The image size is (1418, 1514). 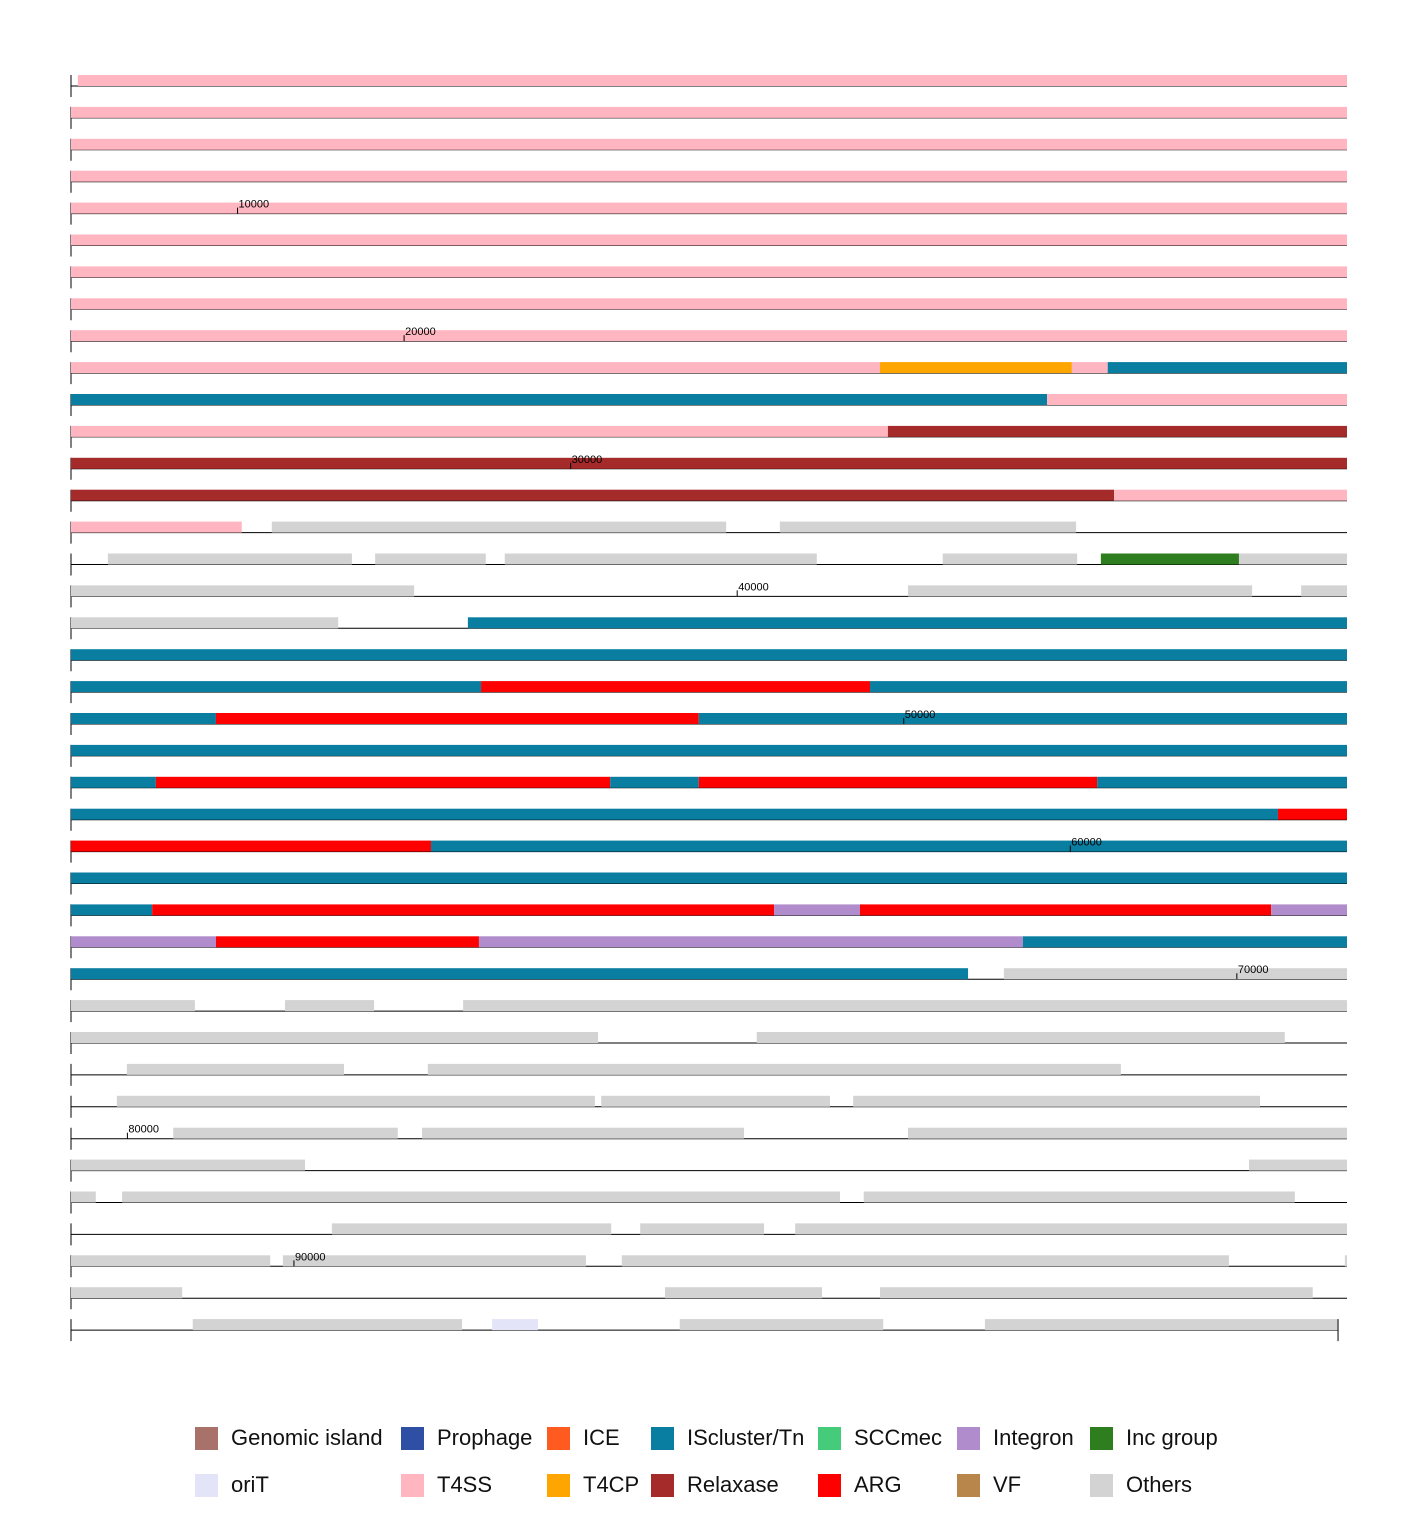 I want to click on legend-label: T4SS, so click(x=464, y=1484).